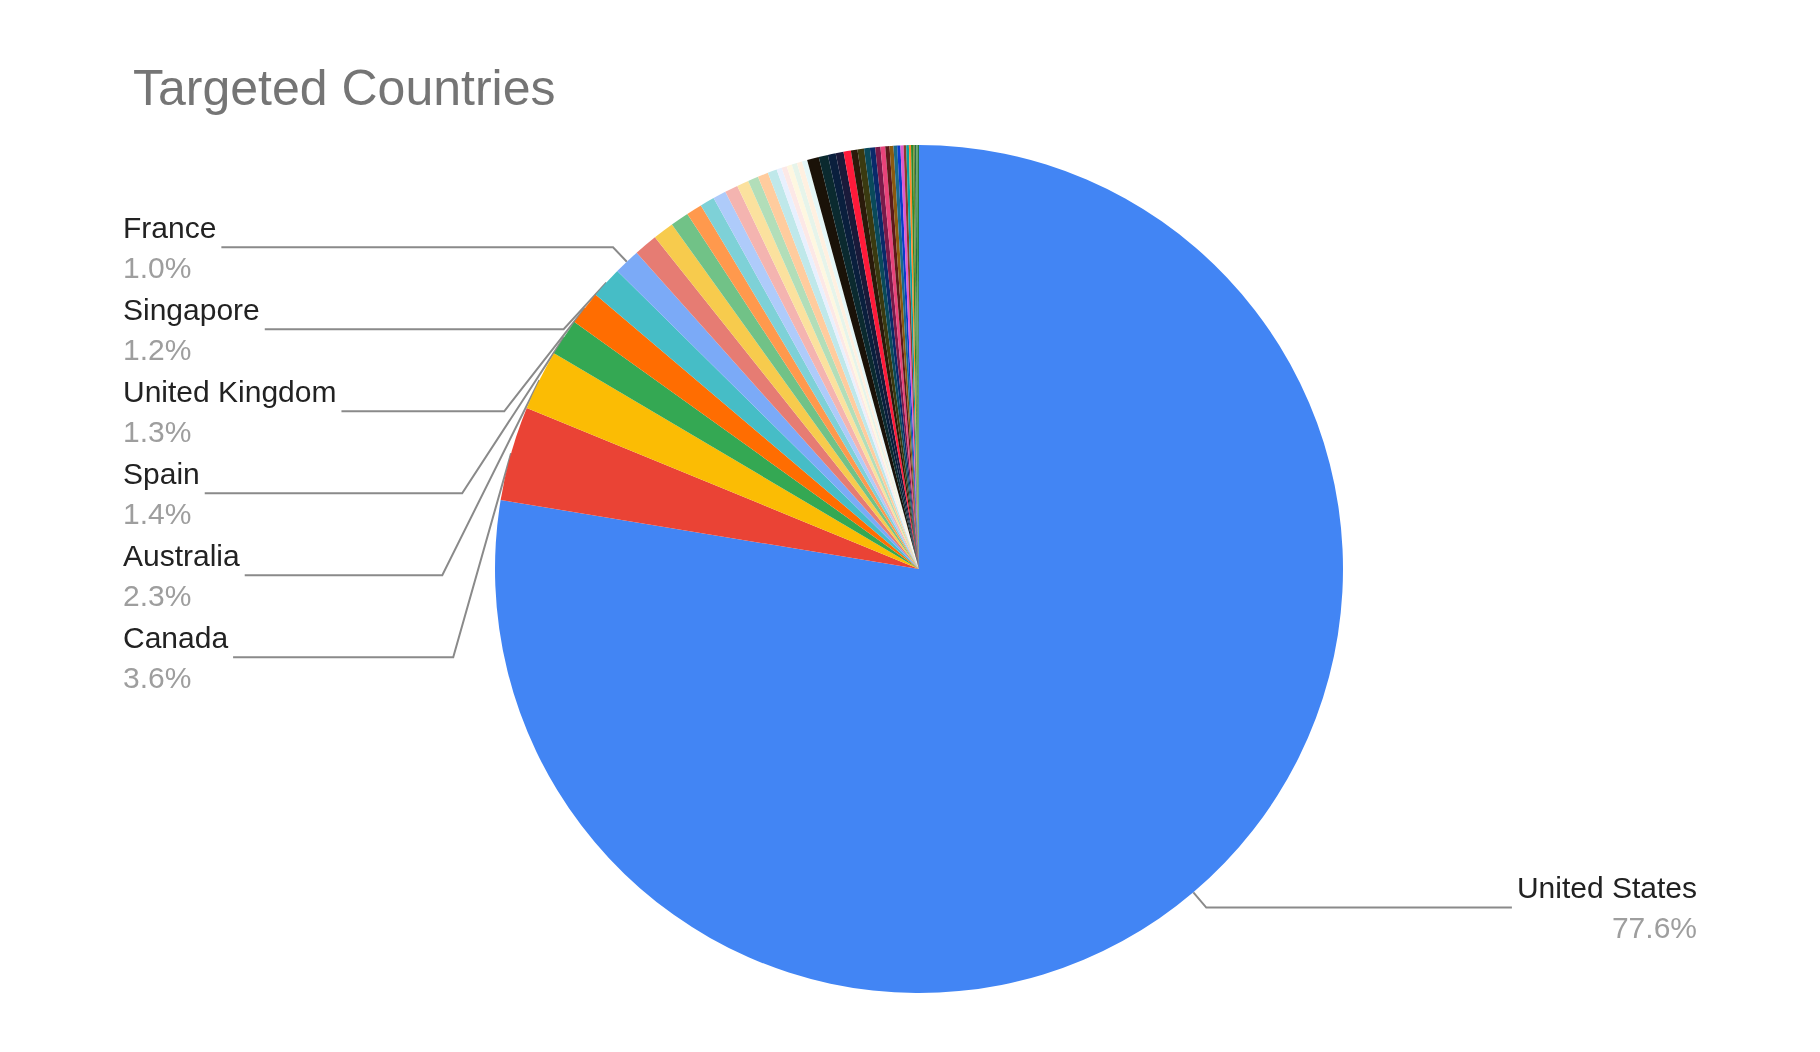 The image size is (1820, 1052). What do you see at coordinates (157, 431) in the screenshot?
I see `data-label: 1.3%` at bounding box center [157, 431].